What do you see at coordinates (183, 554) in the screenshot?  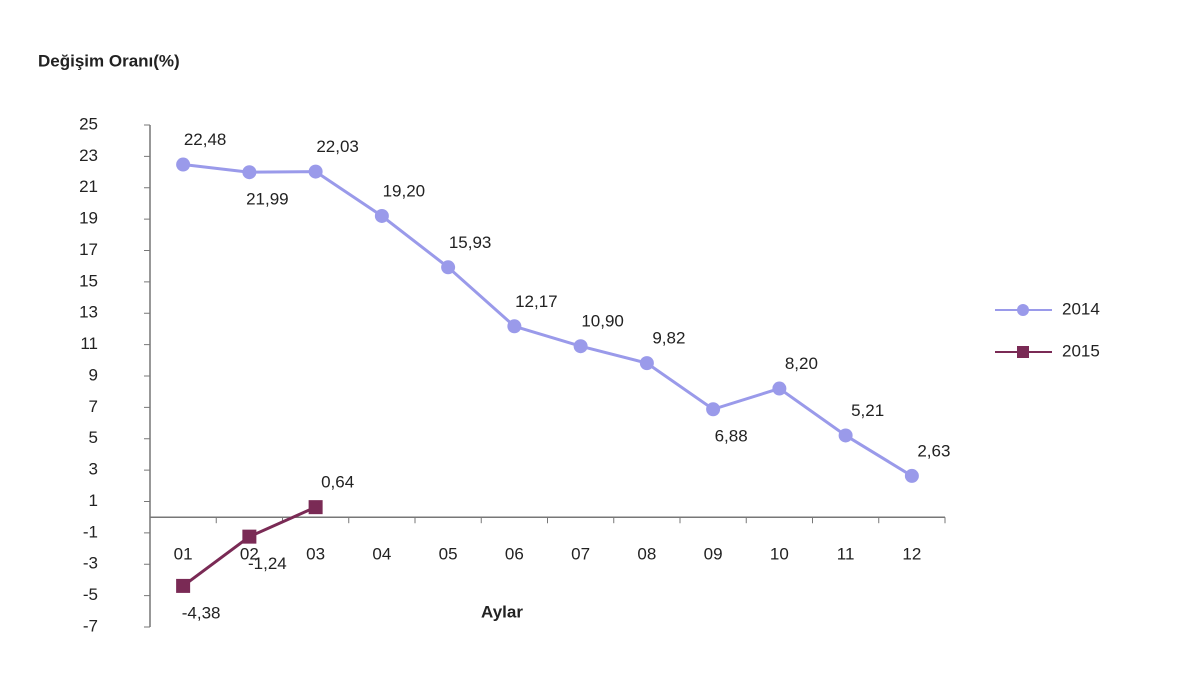 I see `x-tick-label: 01` at bounding box center [183, 554].